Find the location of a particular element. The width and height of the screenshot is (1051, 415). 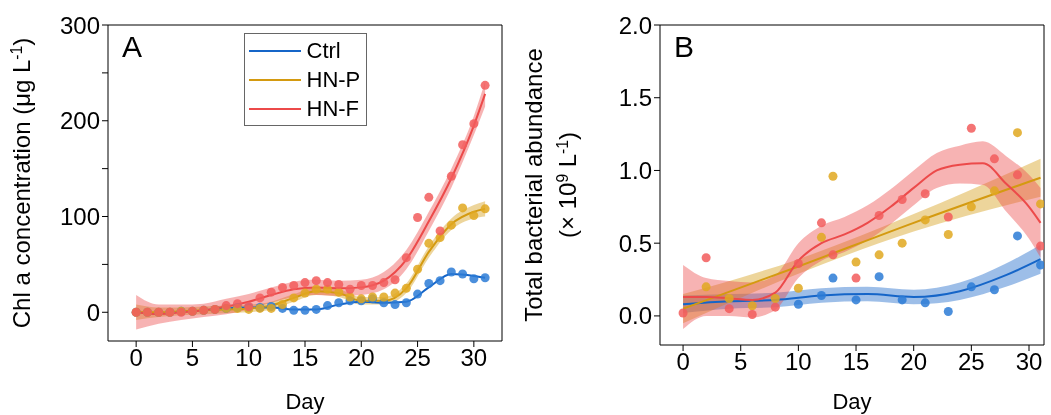

y-tick-label: 1.0 is located at coordinates (635, 170).